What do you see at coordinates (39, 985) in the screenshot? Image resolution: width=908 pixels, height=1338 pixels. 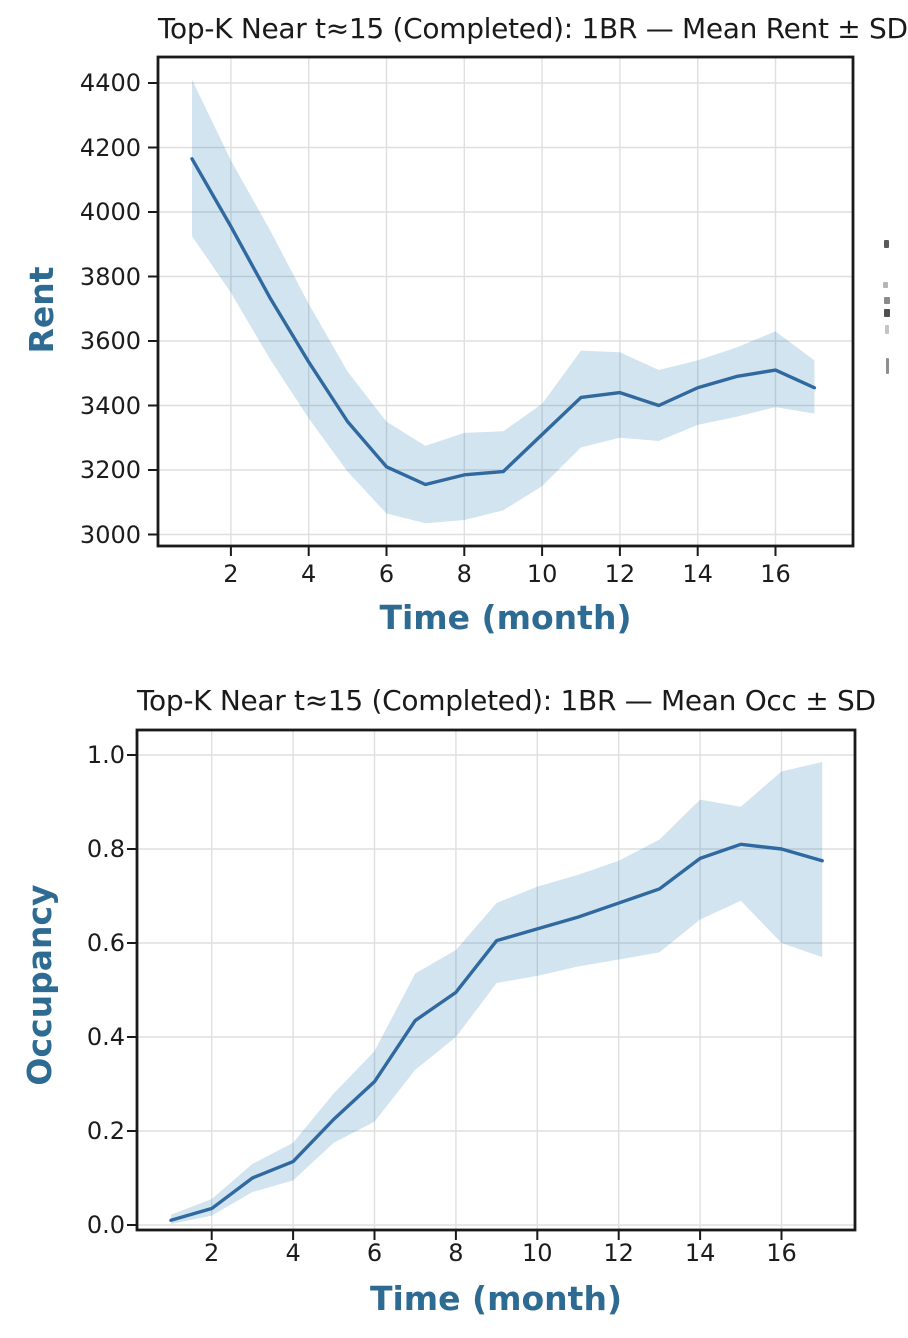 I see `y-axis-label: Occupancy` at bounding box center [39, 985].